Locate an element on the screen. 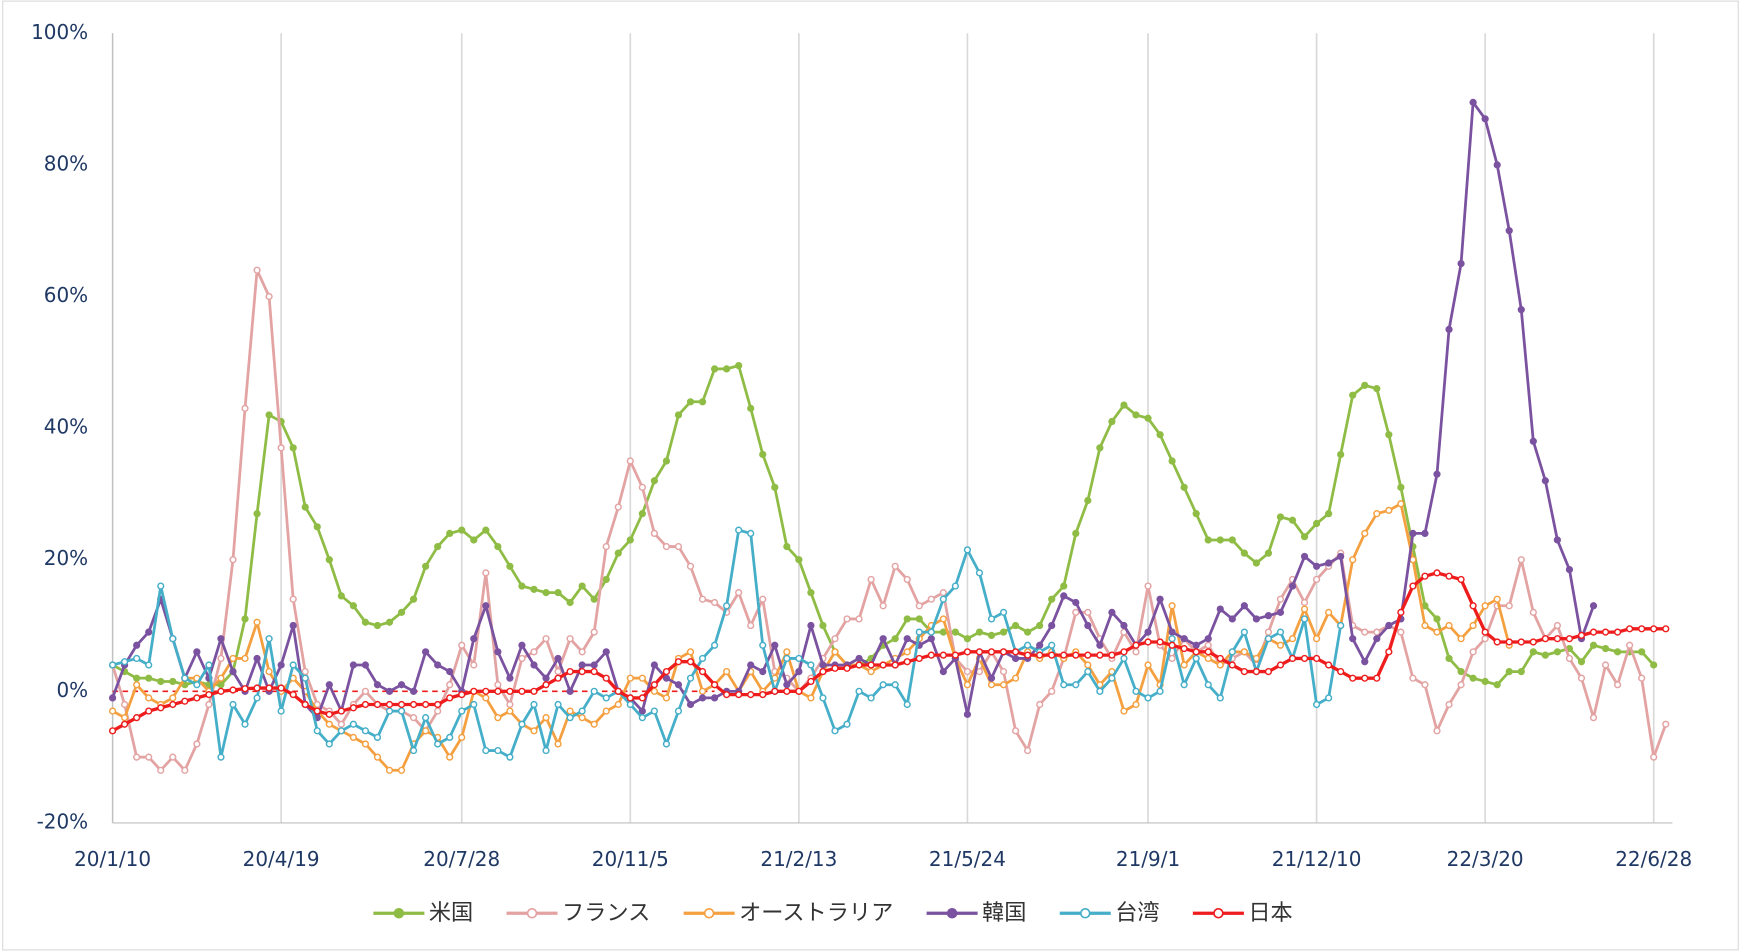  legend-item: 日本 is located at coordinates (1242, 913).